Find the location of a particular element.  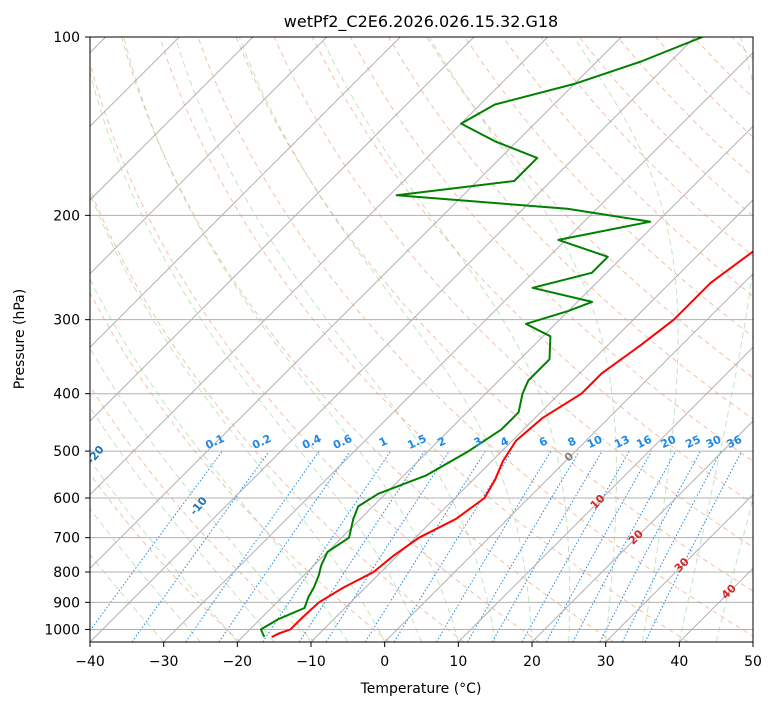

mixing-ratio-label: 2 is located at coordinates (442, 441).